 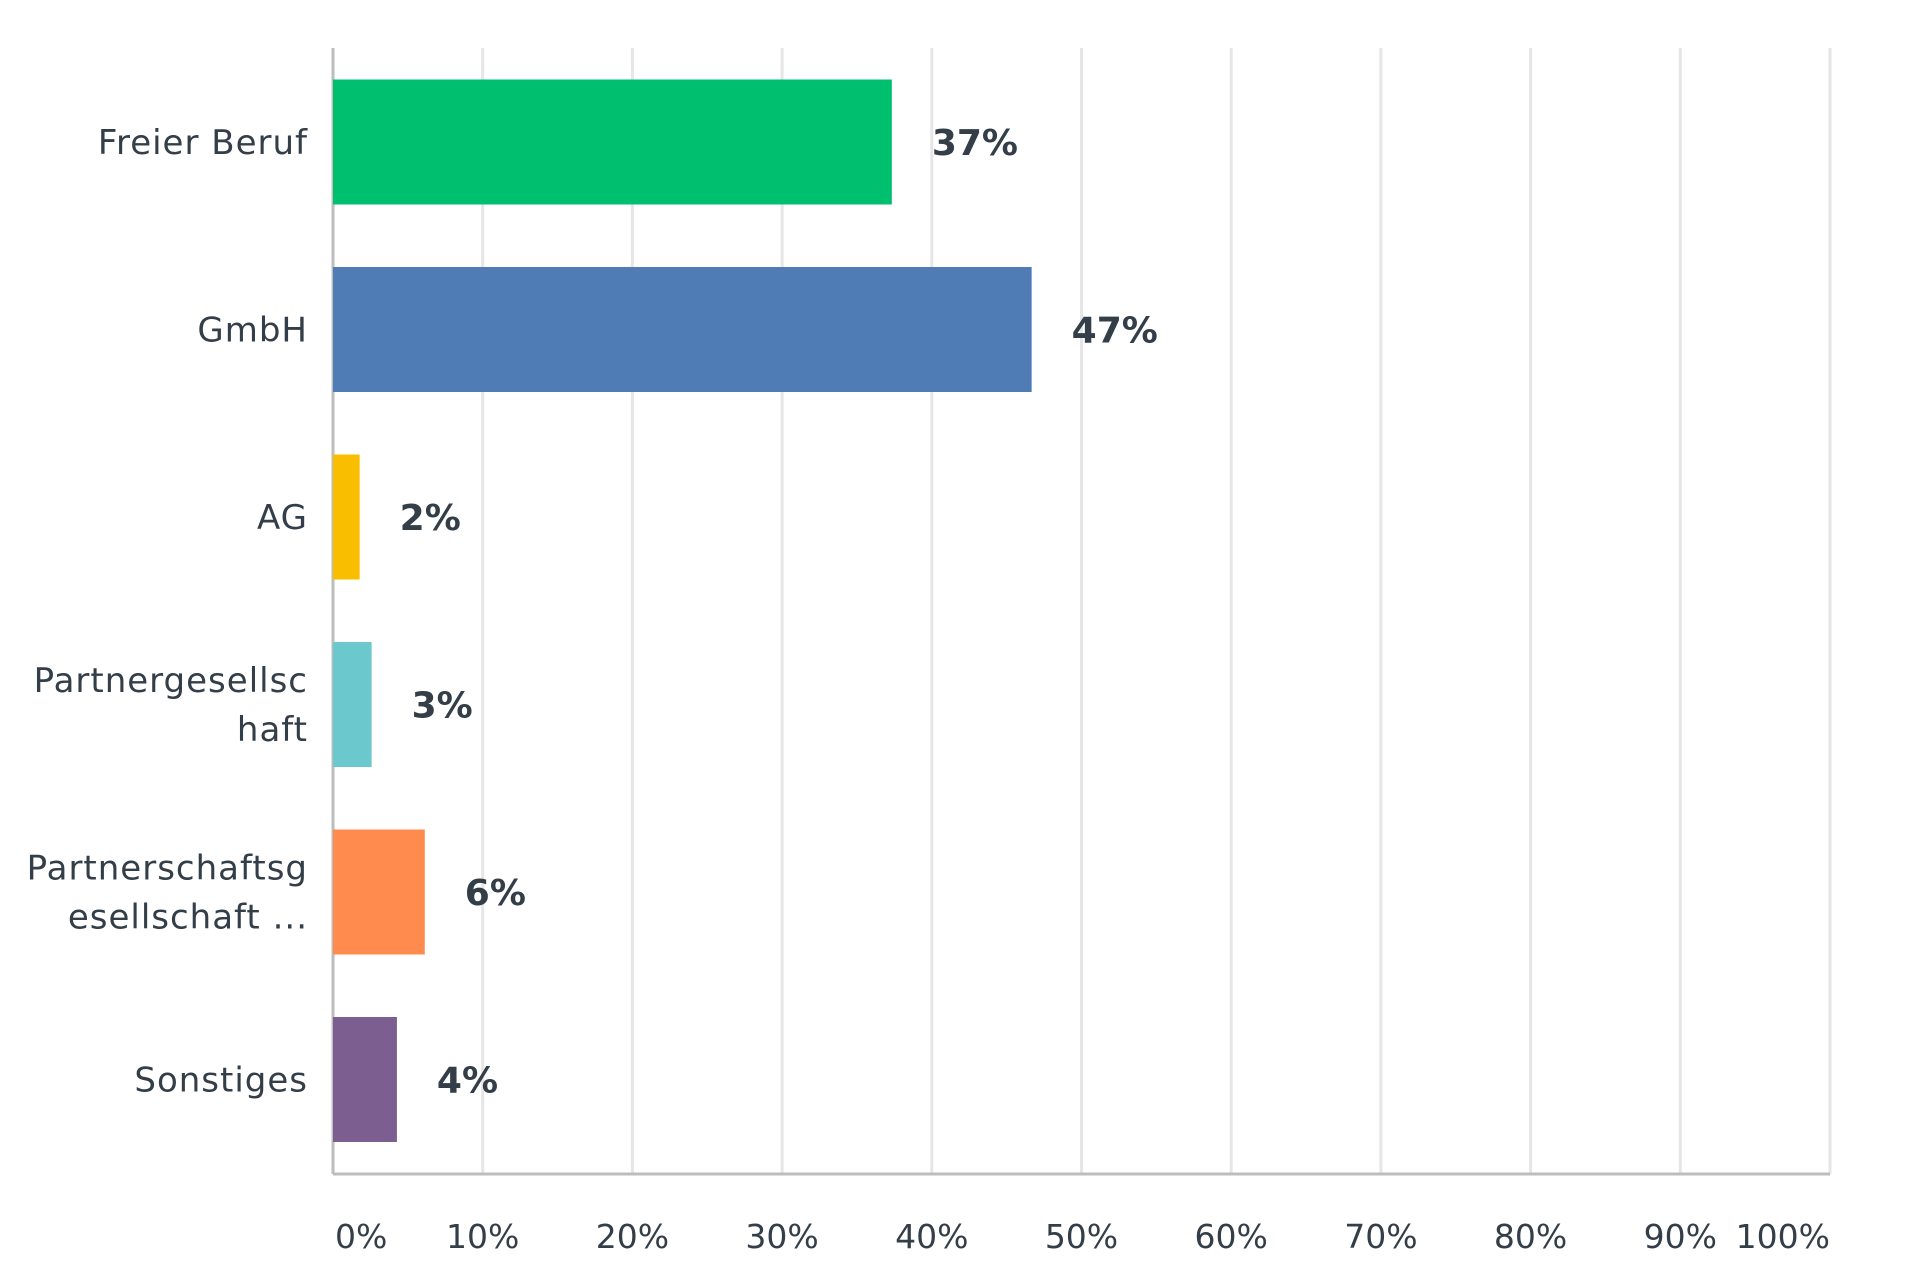 I want to click on data-label: 47%, so click(x=1115, y=331).